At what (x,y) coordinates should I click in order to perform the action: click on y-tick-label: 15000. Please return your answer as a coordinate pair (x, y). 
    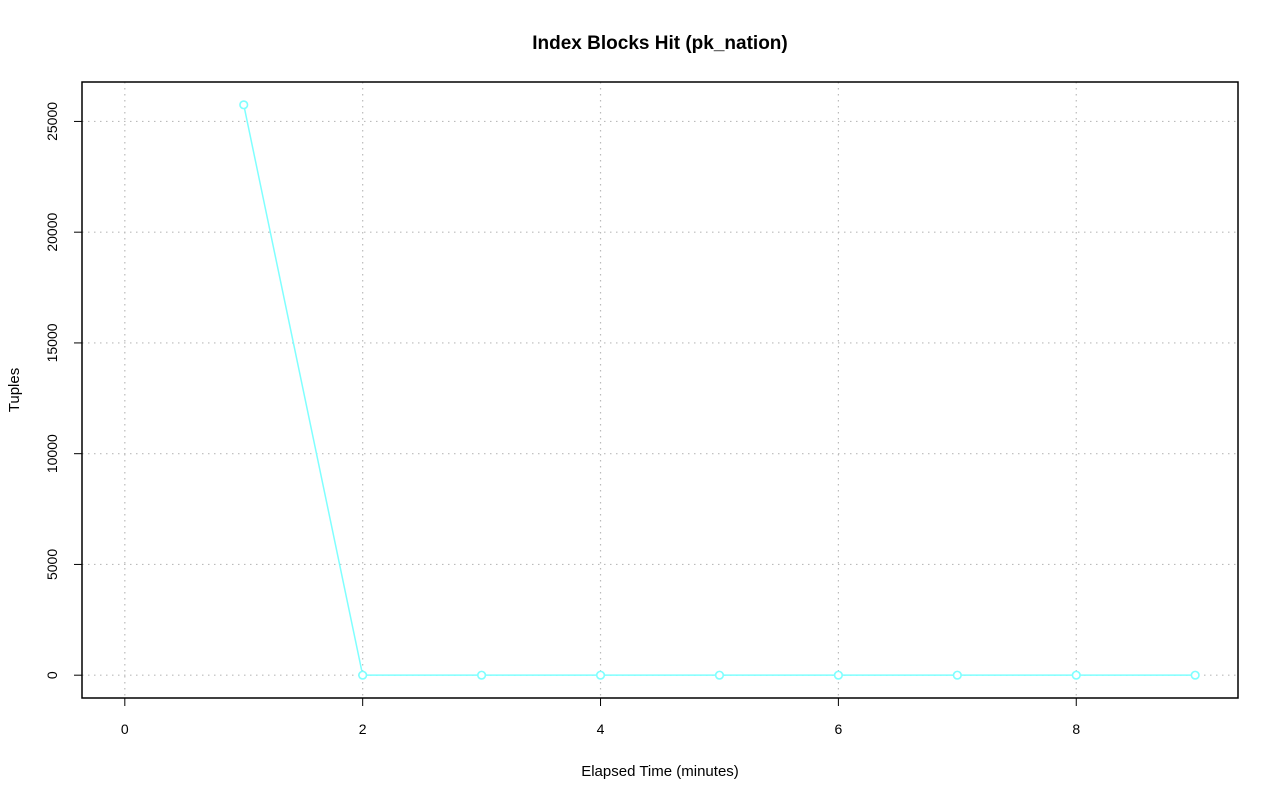
    Looking at the image, I should click on (52, 342).